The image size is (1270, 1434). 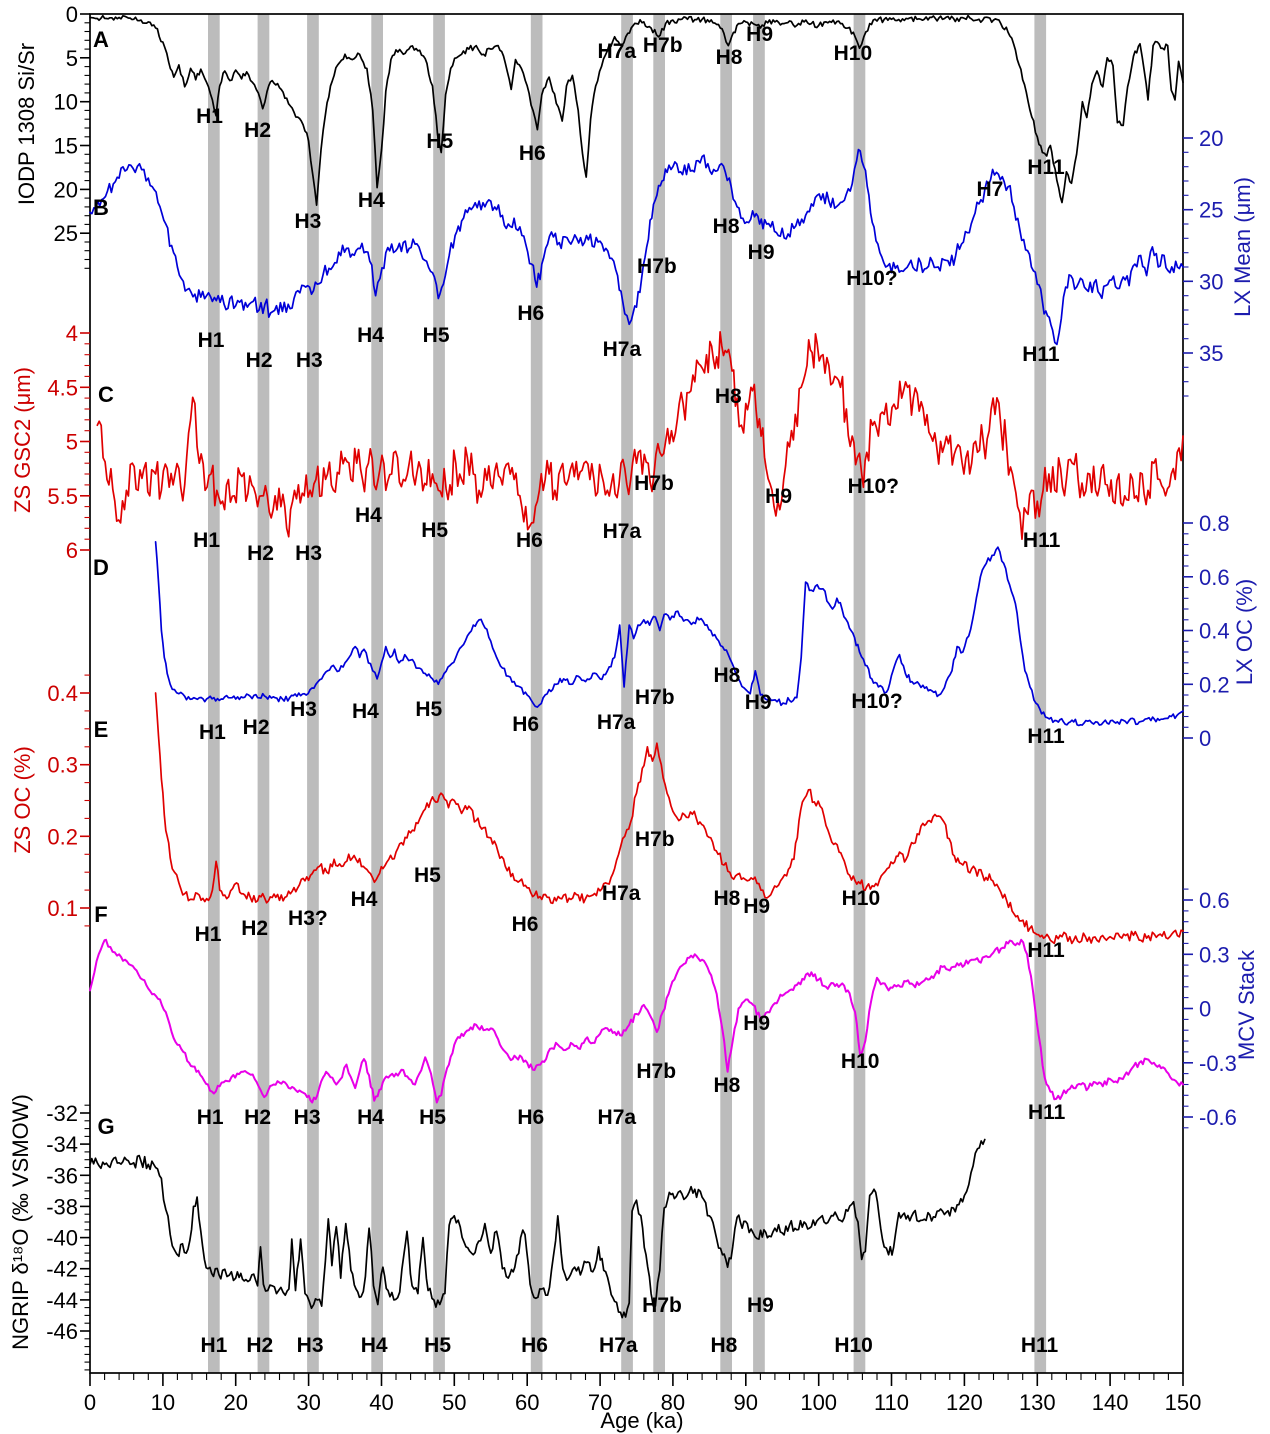 What do you see at coordinates (1214, 577) in the screenshot?
I see `y-tick-label: 0.6` at bounding box center [1214, 577].